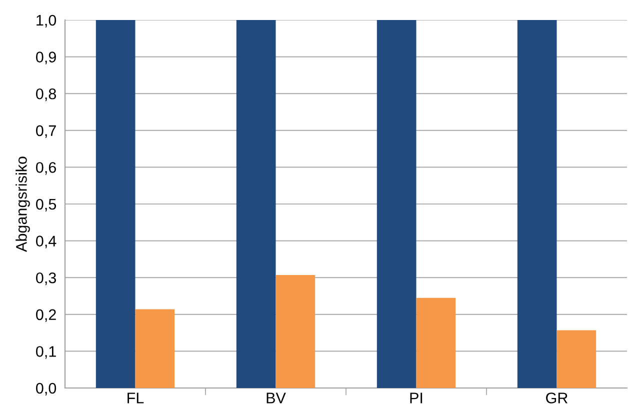 The width and height of the screenshot is (632, 414). What do you see at coordinates (46, 352) in the screenshot?
I see `y-tick-label: 0,1` at bounding box center [46, 352].